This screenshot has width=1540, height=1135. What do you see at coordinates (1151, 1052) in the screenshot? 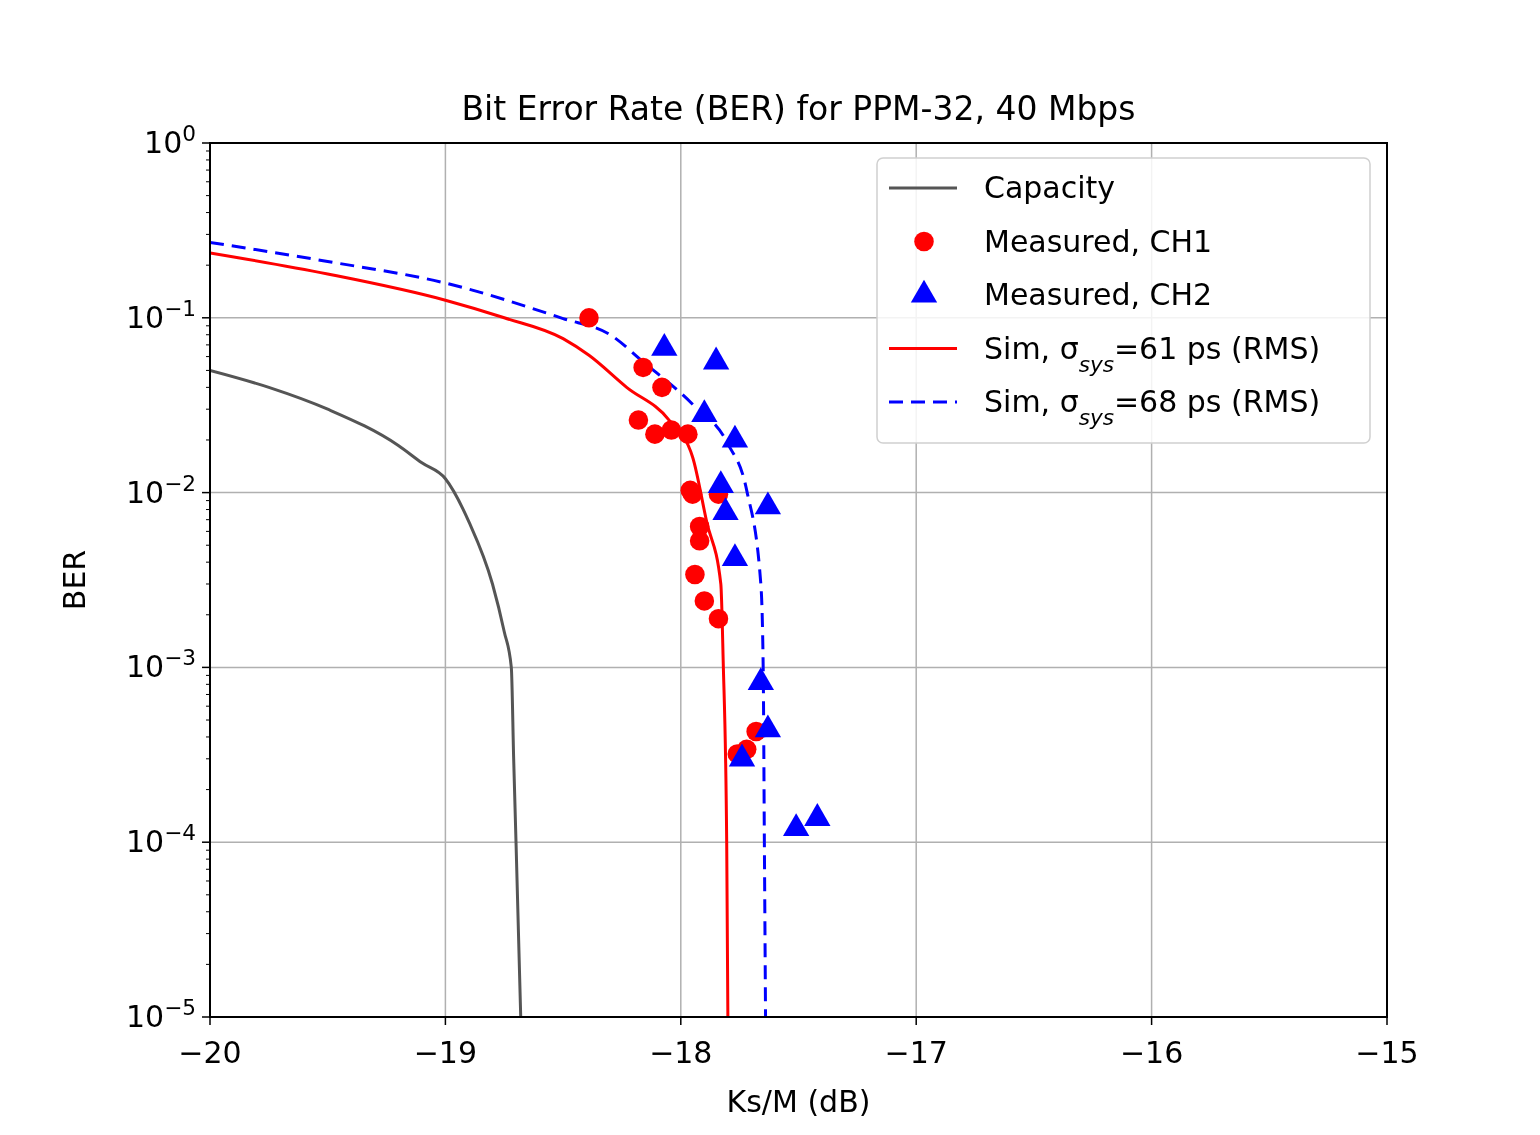
I see `x-tick-label: −16` at bounding box center [1151, 1052].